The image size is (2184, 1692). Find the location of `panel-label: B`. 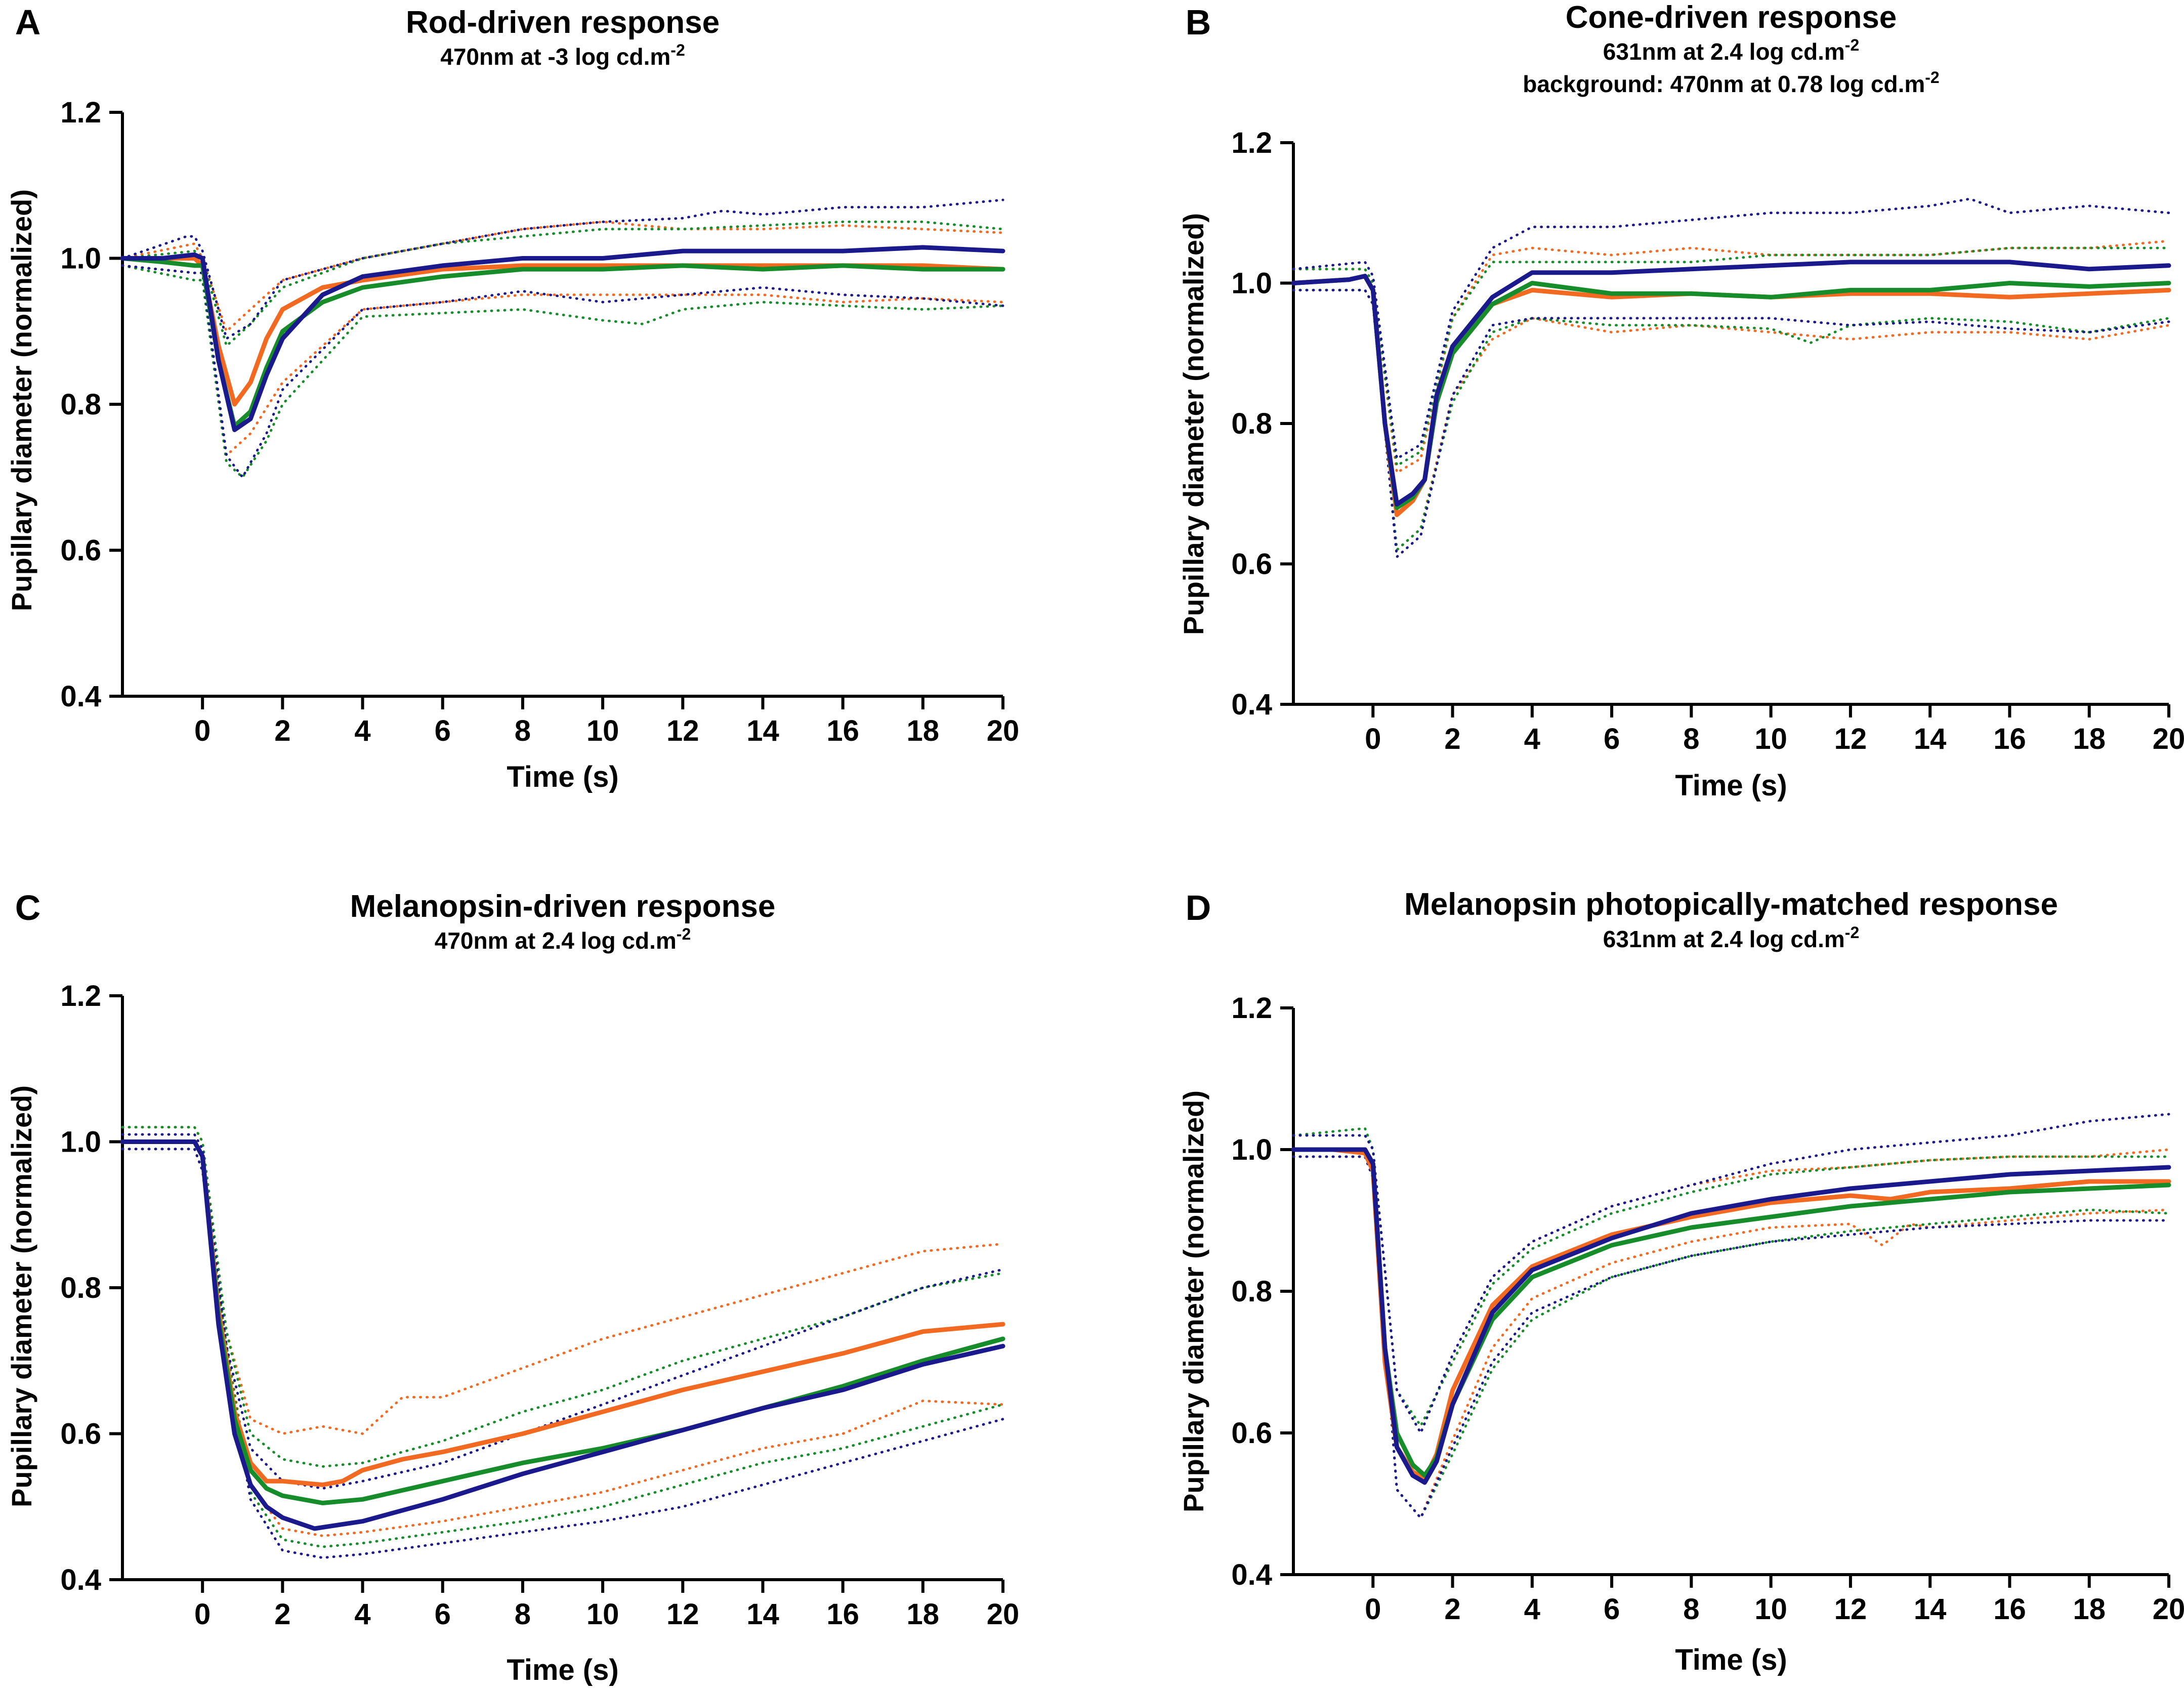

panel-label: B is located at coordinates (1198, 22).